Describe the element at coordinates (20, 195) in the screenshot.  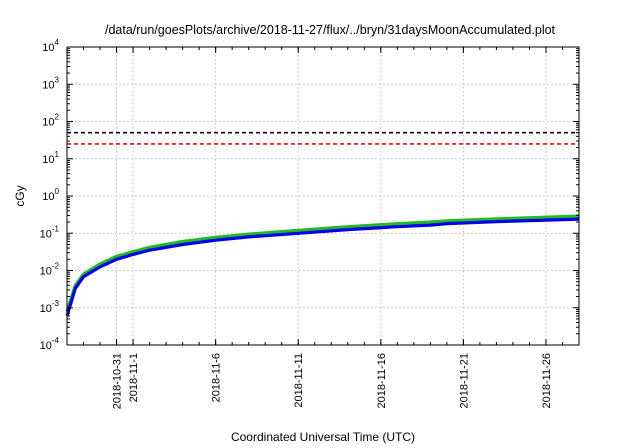
I see `y-axis-label: cGy` at that location.